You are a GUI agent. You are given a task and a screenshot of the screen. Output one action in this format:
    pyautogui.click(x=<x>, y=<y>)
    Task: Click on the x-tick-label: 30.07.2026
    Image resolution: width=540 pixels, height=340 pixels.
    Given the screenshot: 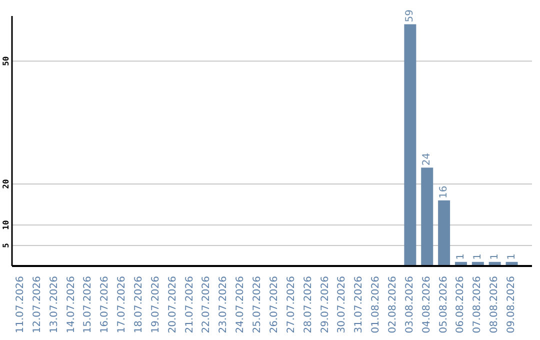 What is the action you would take?
    pyautogui.click(x=342, y=305)
    